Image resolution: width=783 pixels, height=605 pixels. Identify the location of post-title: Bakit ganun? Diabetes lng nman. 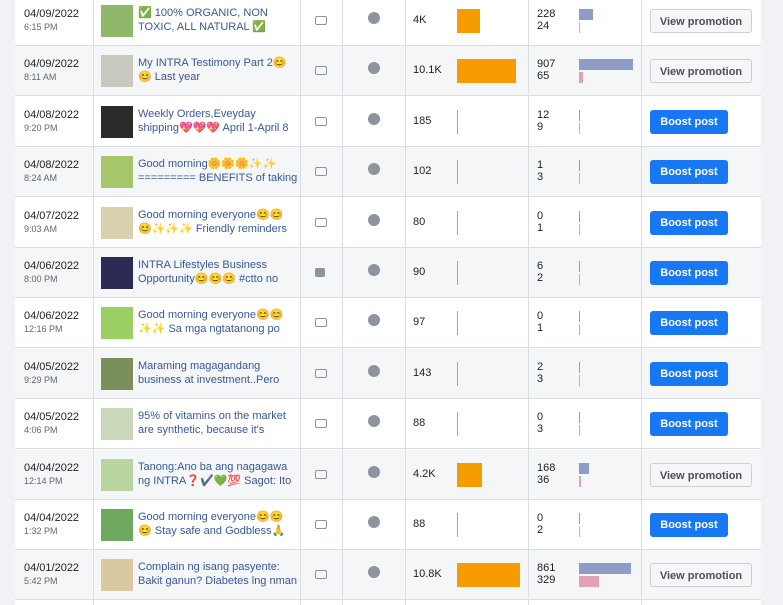
(217, 581).